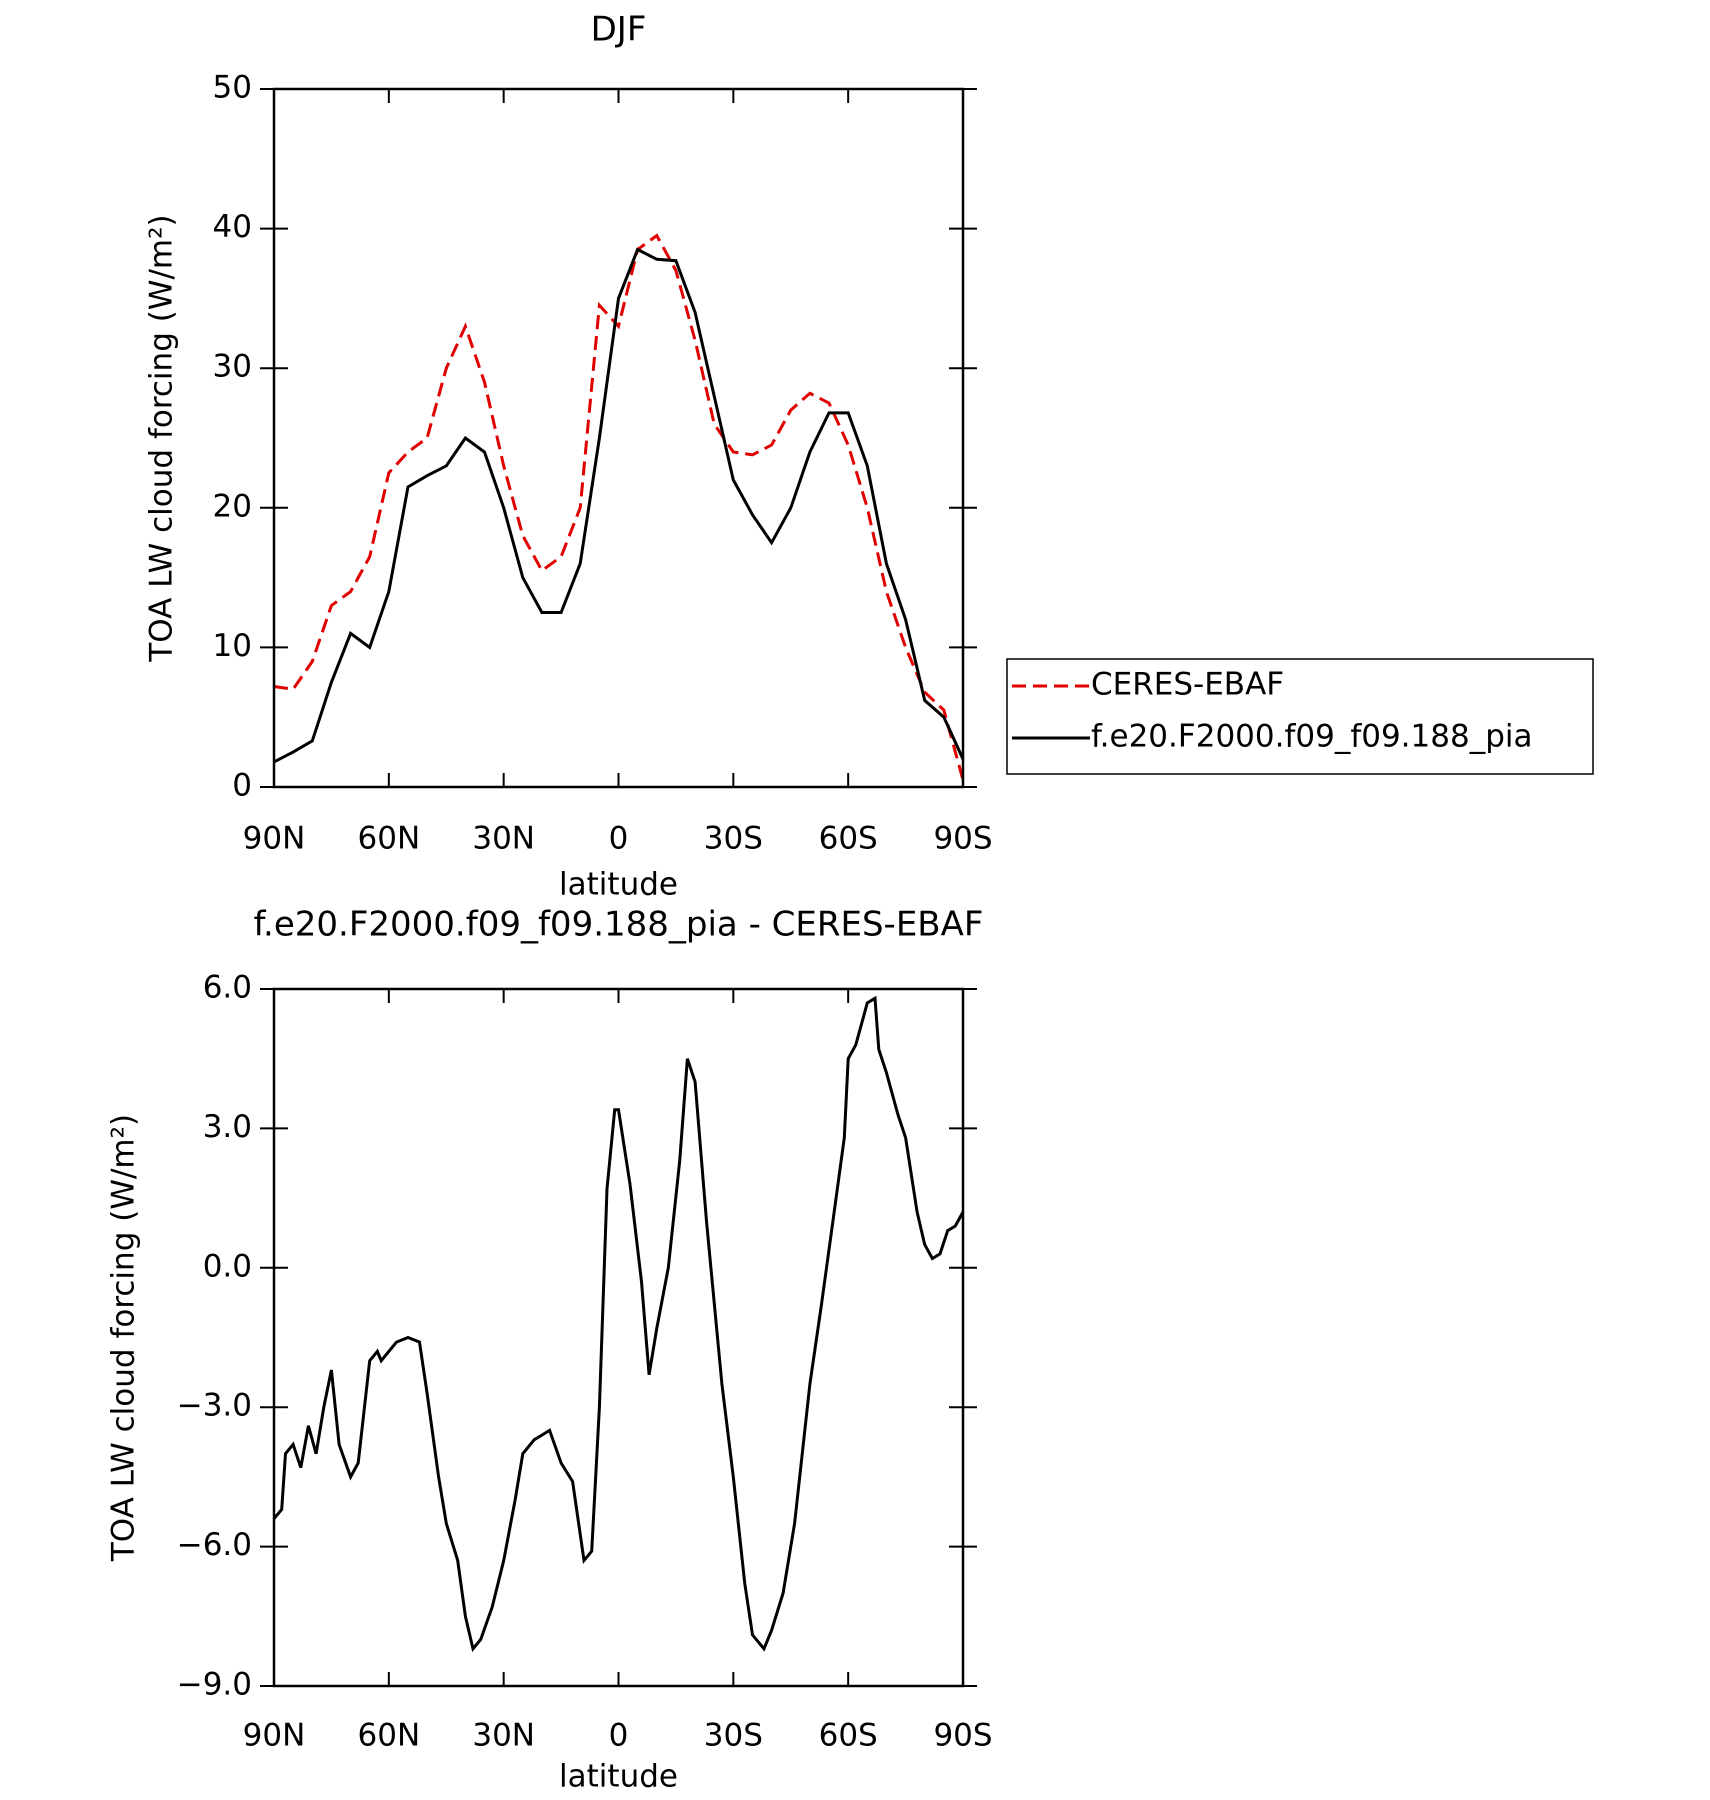 This screenshot has height=1800, width=1710. Describe the element at coordinates (232, 227) in the screenshot. I see `y-tick-label: 40` at that location.